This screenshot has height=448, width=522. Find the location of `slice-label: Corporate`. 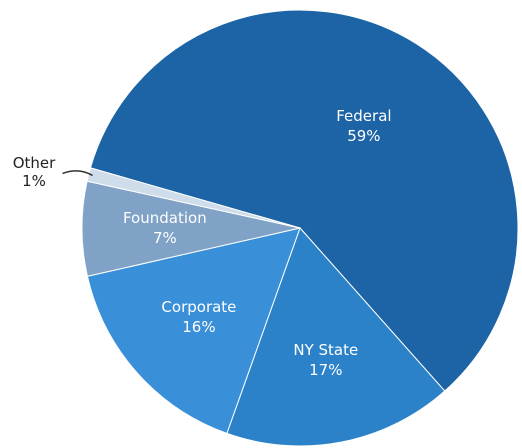

slice-label: Corporate is located at coordinates (198, 307).